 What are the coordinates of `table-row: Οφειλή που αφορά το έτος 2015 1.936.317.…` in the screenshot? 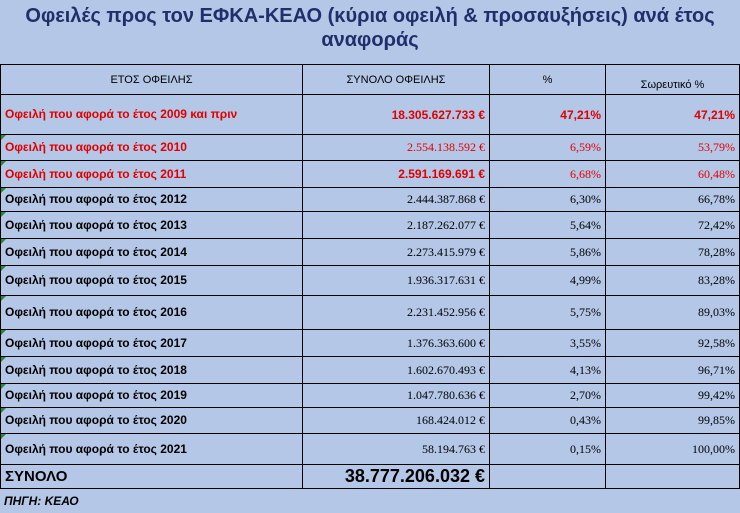 It's located at (370, 280).